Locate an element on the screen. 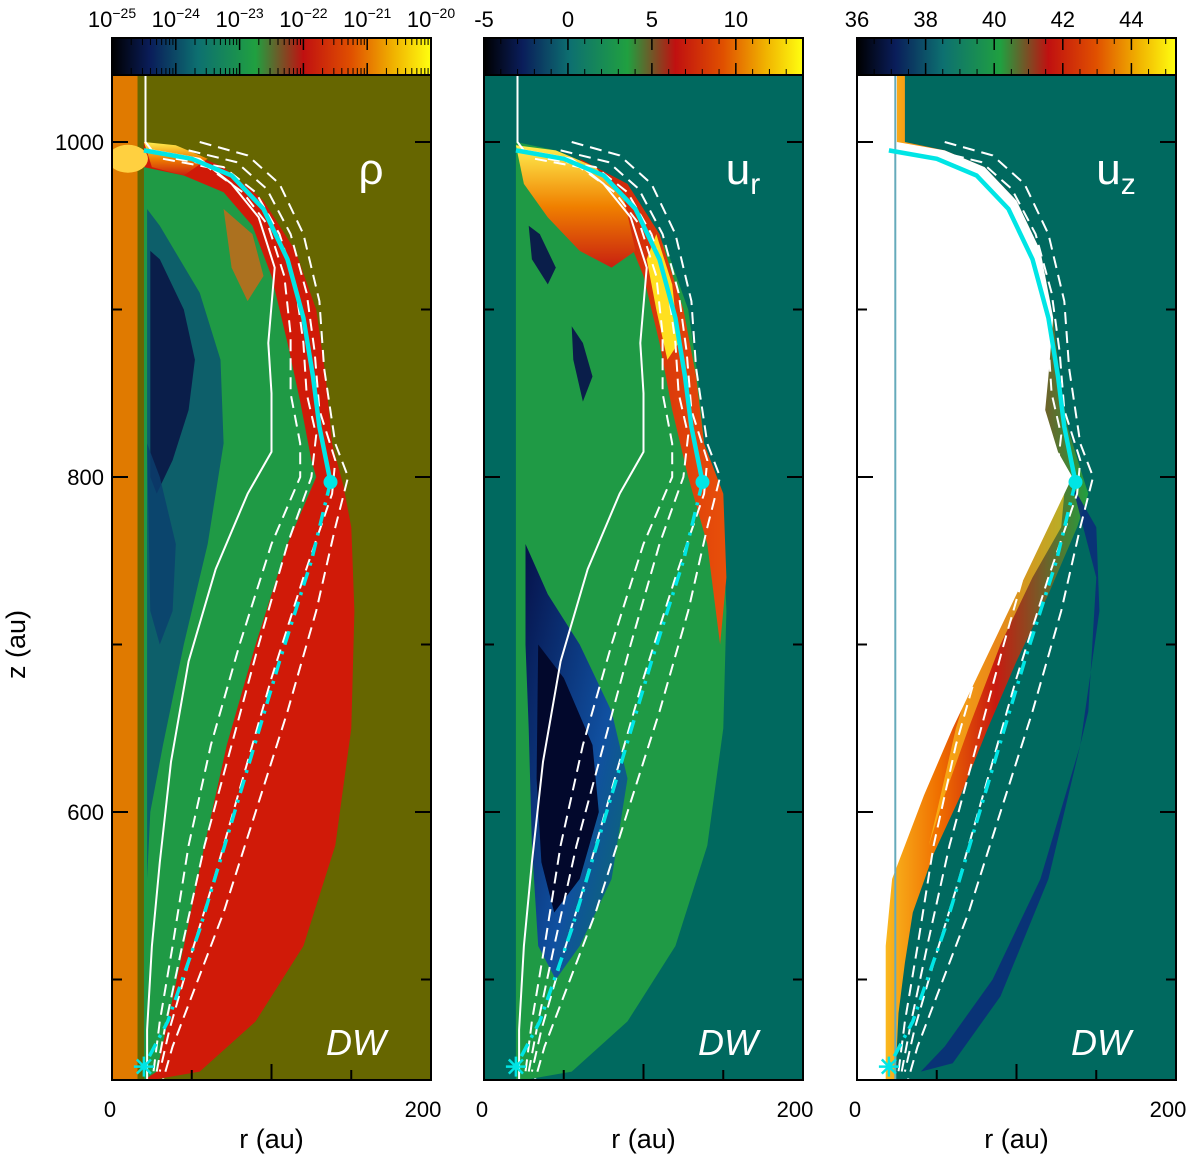 Image resolution: width=1200 pixels, height=1155 pixels. cavity-dark is located at coordinates (172, 372).